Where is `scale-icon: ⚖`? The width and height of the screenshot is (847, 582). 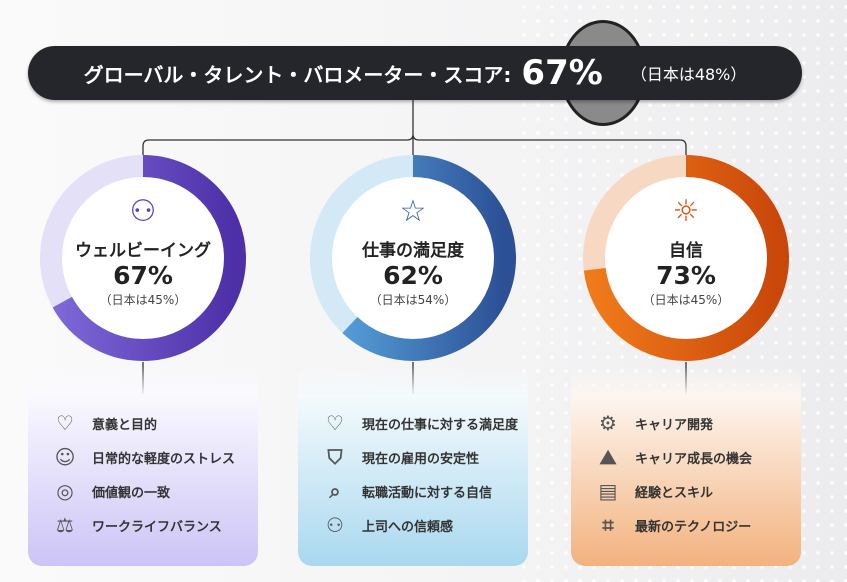 scale-icon: ⚖ is located at coordinates (65, 525).